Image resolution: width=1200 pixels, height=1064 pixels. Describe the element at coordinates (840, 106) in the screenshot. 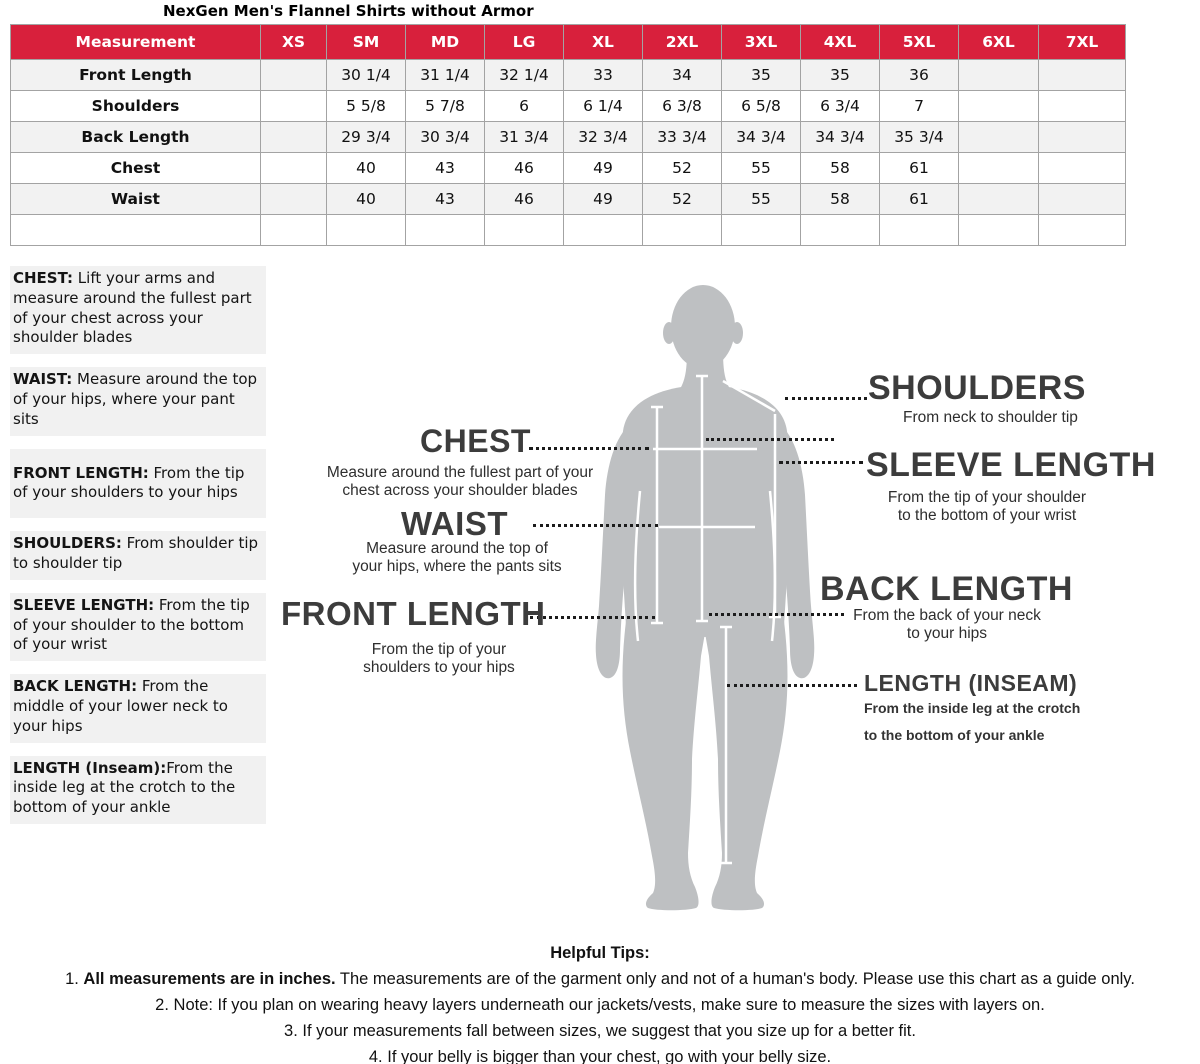

I see `size-cell: 6 3/4` at that location.